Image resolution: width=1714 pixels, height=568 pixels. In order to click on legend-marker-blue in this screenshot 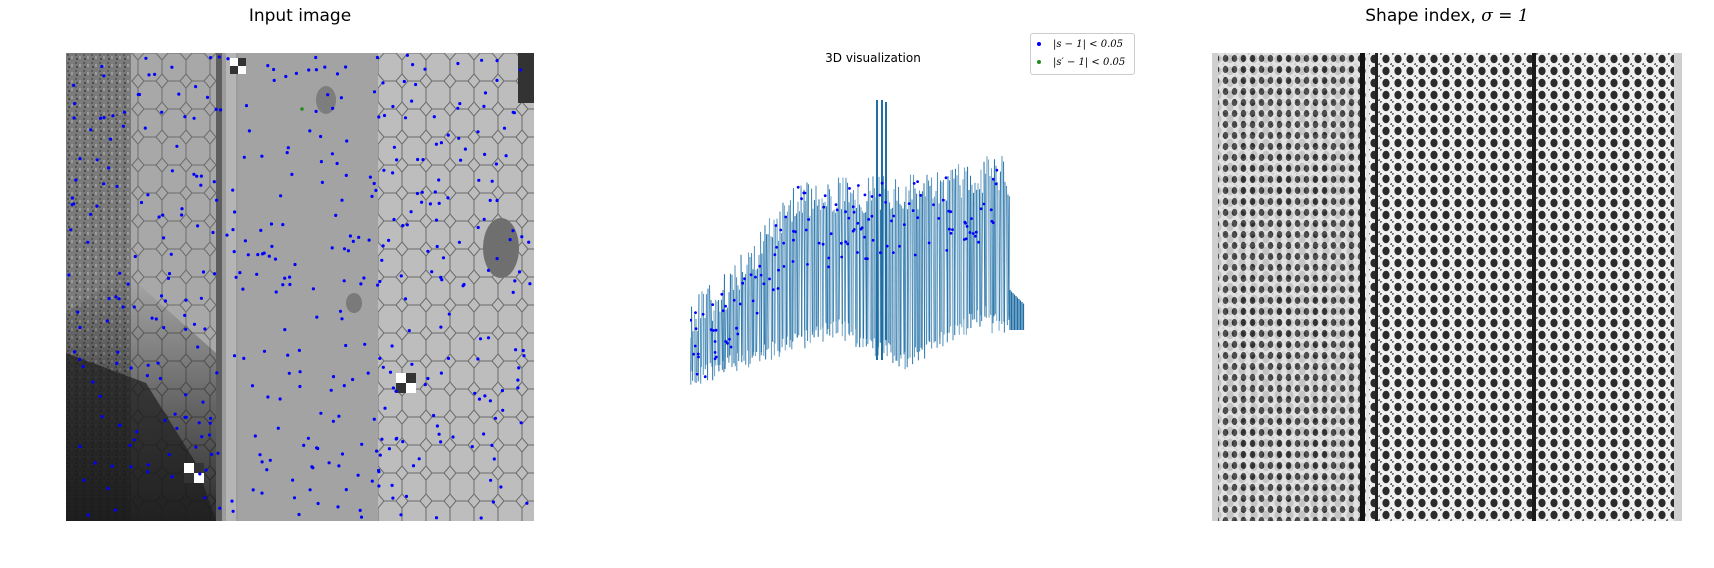, I will do `click(1039, 44)`.